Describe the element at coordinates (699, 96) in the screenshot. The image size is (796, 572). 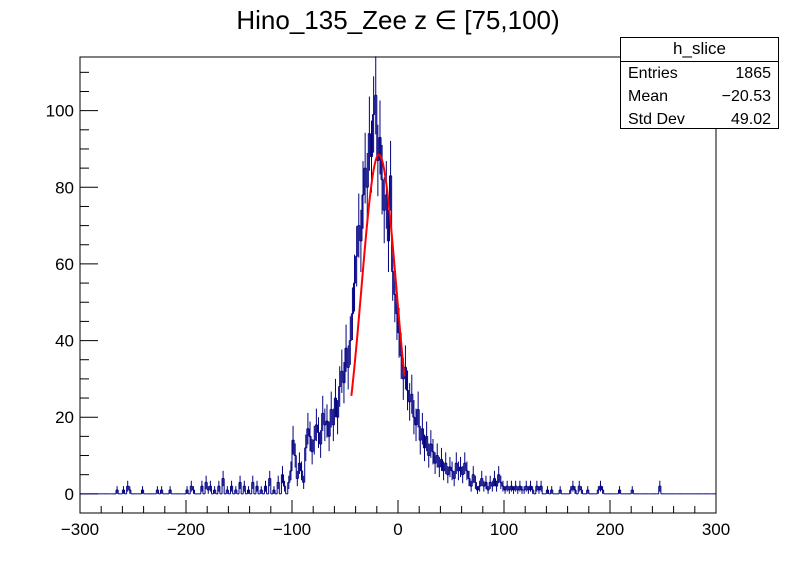
I see `stats-row-mean: Mean −20.53` at that location.